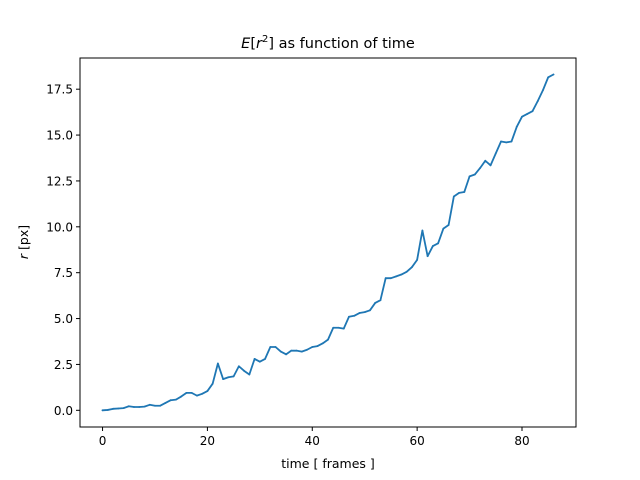 Image resolution: width=640 pixels, height=480 pixels. What do you see at coordinates (312, 441) in the screenshot?
I see `x-tick-label: 40` at bounding box center [312, 441].